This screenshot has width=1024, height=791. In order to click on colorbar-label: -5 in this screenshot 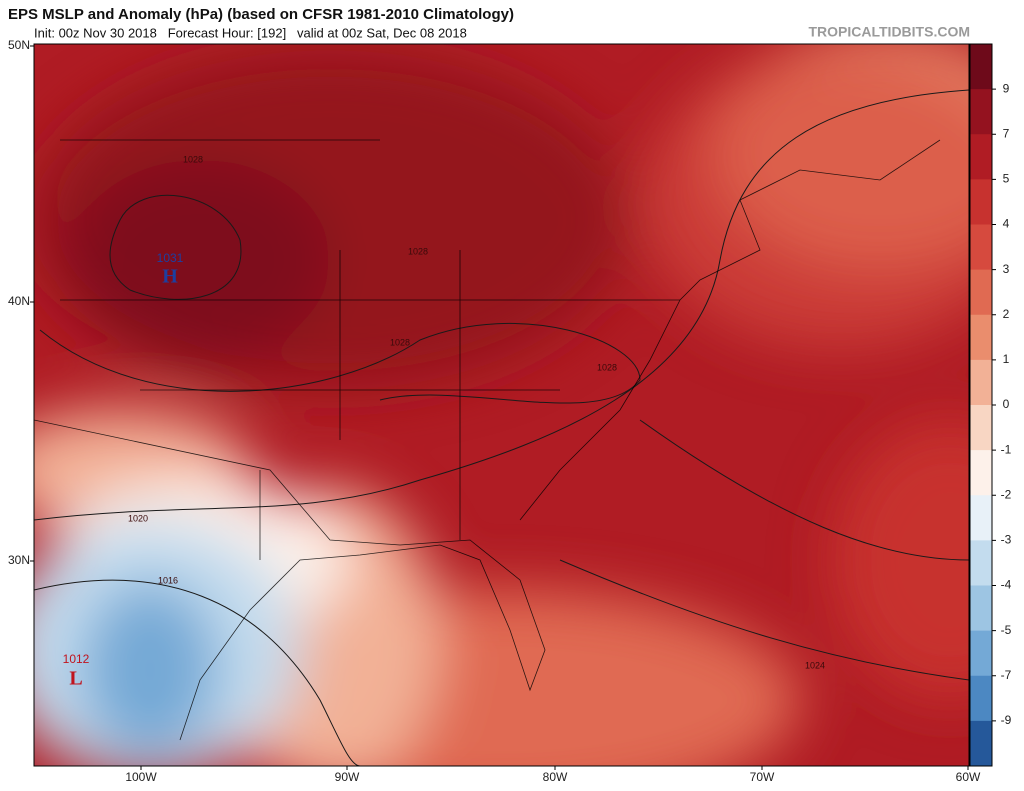, I will do `click(1006, 630)`.